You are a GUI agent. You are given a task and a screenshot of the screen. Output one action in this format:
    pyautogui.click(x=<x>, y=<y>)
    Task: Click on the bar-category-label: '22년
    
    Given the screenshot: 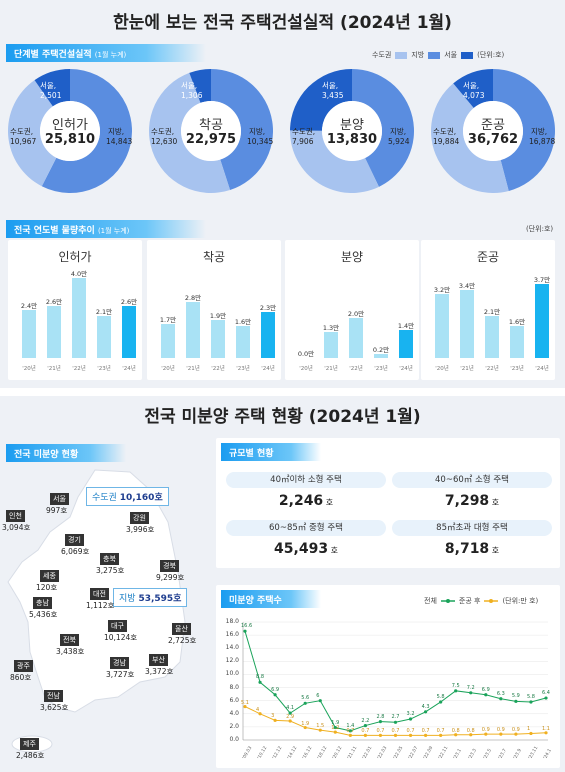 What is the action you would take?
    pyautogui.click(x=79, y=369)
    